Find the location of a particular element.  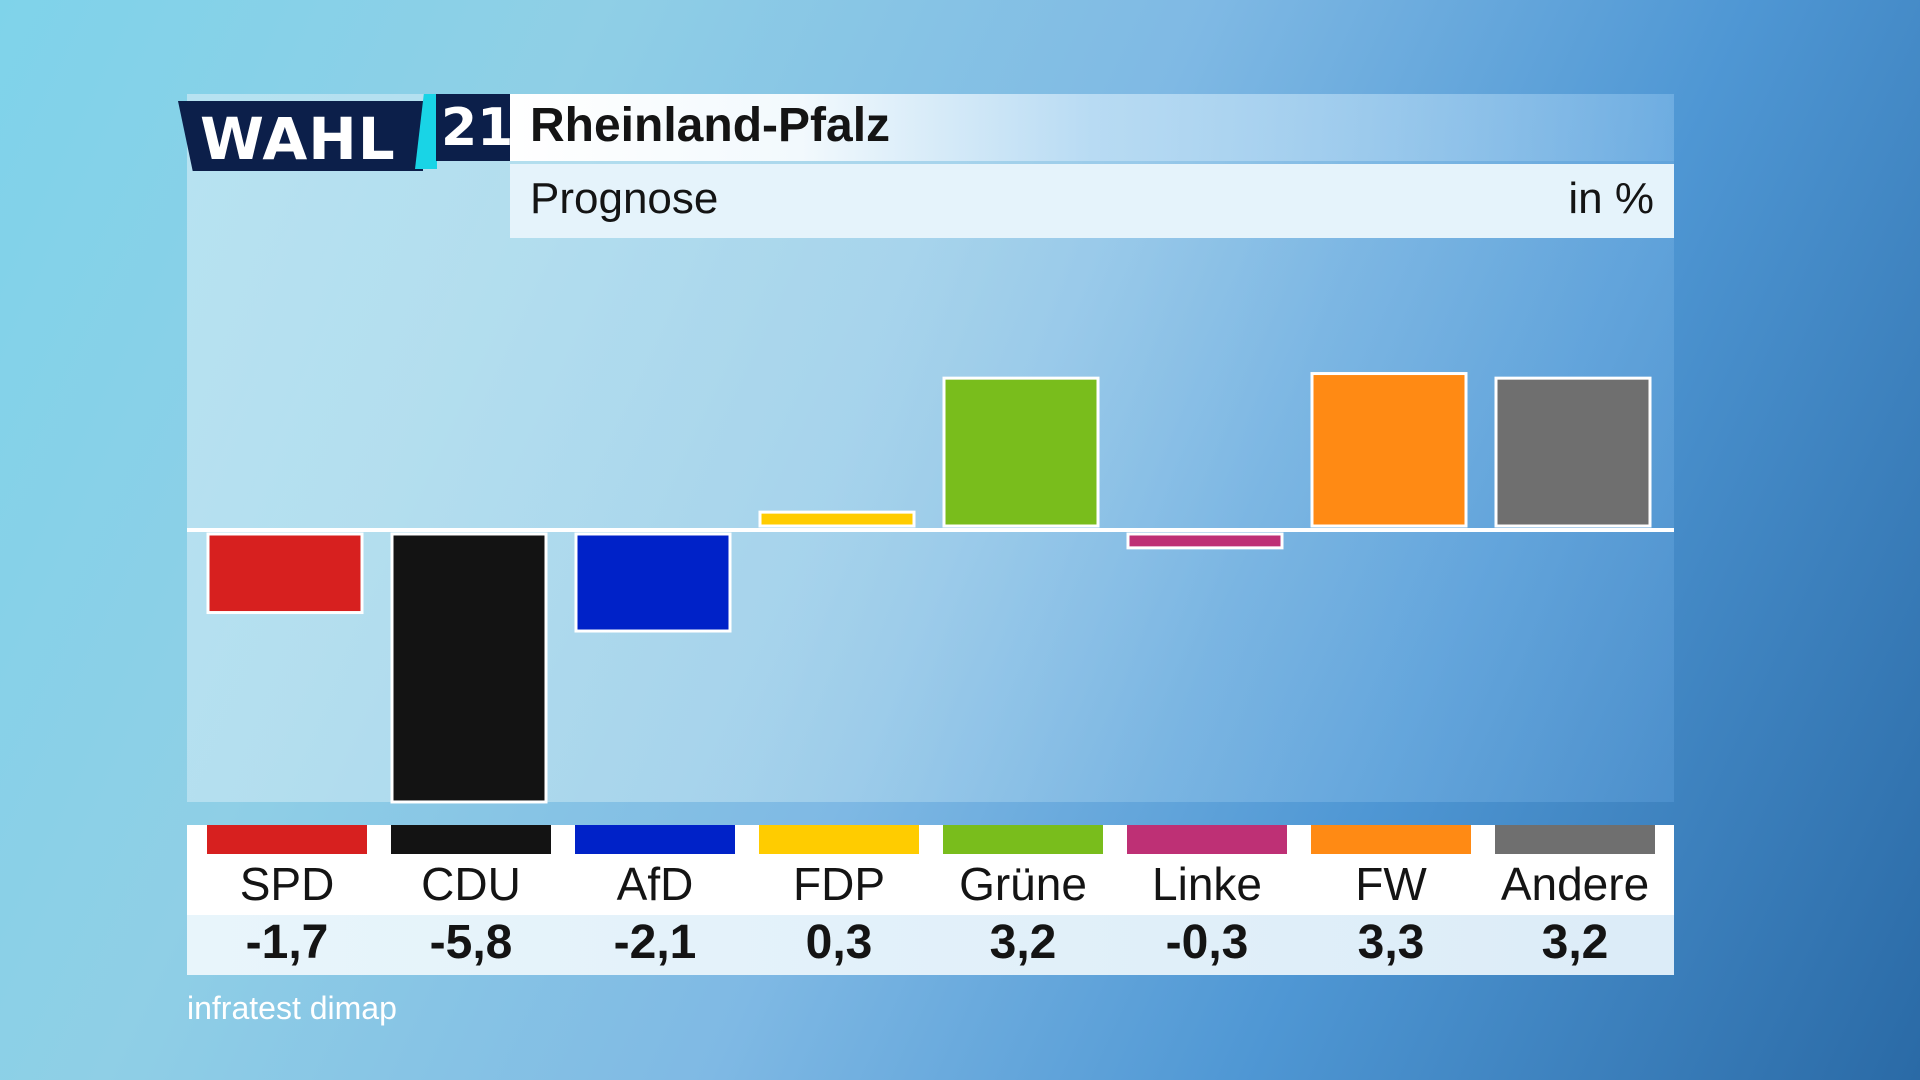

subtitle-bar: Prognose in % is located at coordinates (1092, 201).